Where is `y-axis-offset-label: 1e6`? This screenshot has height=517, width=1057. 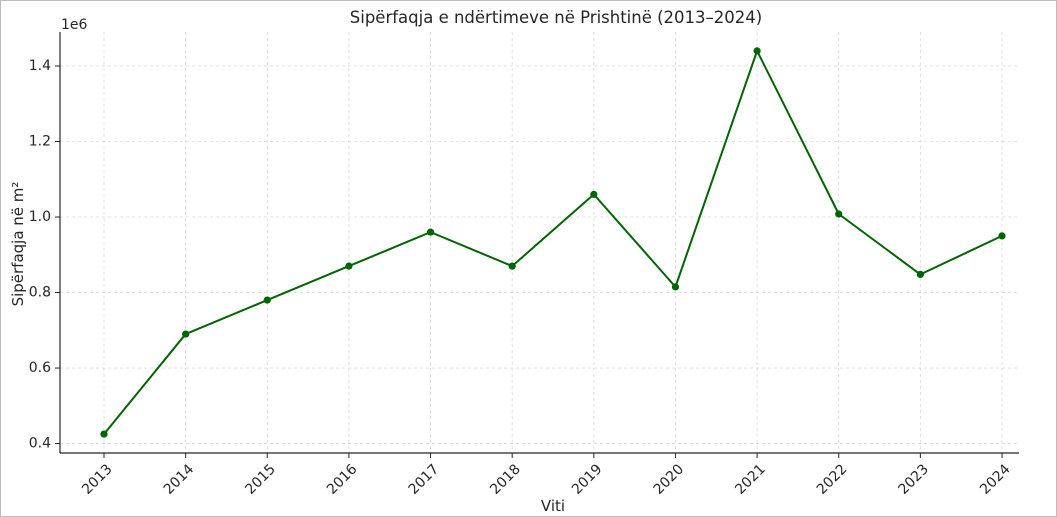
y-axis-offset-label: 1e6 is located at coordinates (74, 25).